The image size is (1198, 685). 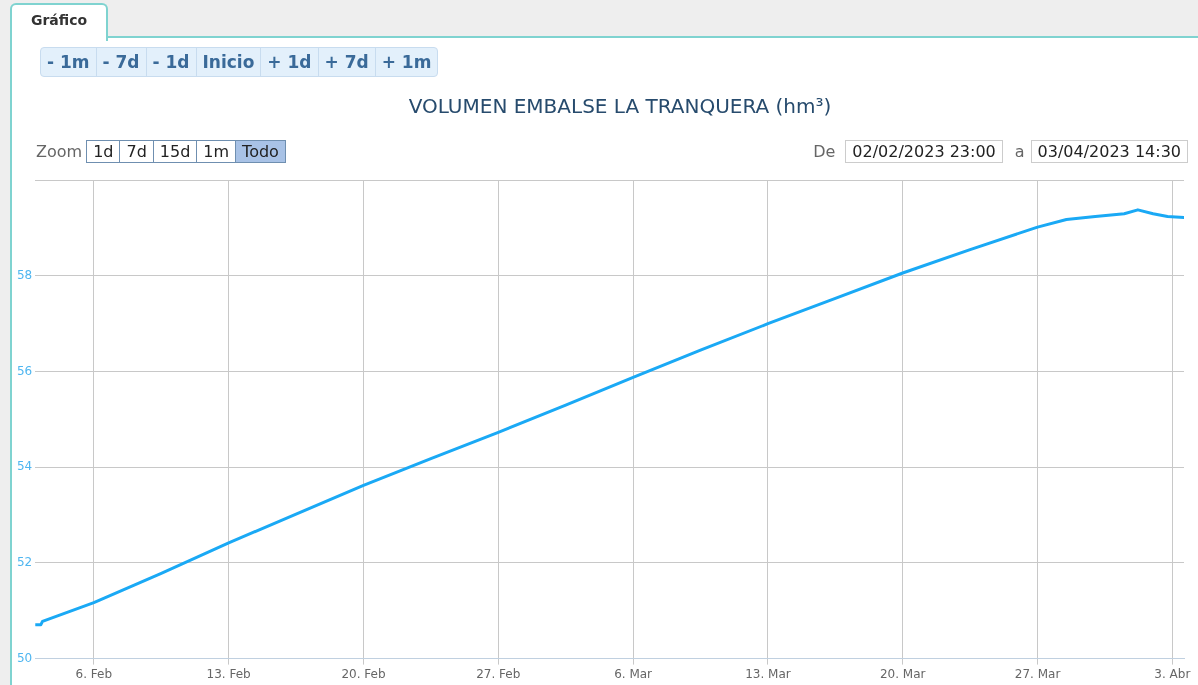 What do you see at coordinates (104, 151) in the screenshot?
I see `text: 1d` at bounding box center [104, 151].